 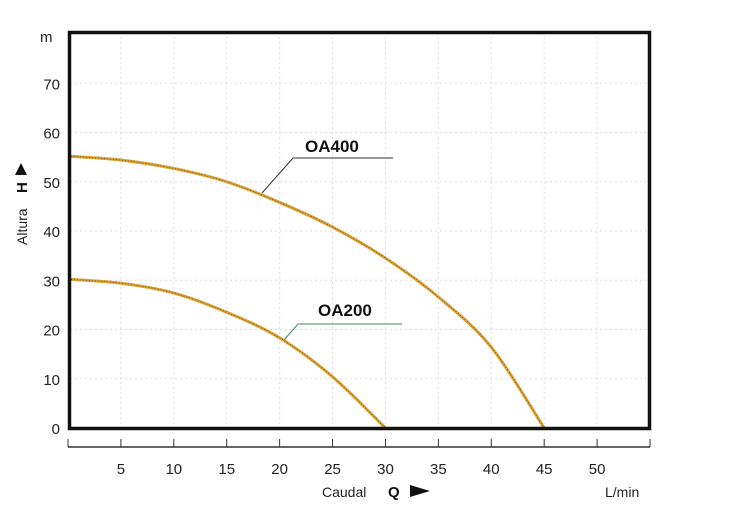 I want to click on series-label-oa400: OA400, so click(x=332, y=146).